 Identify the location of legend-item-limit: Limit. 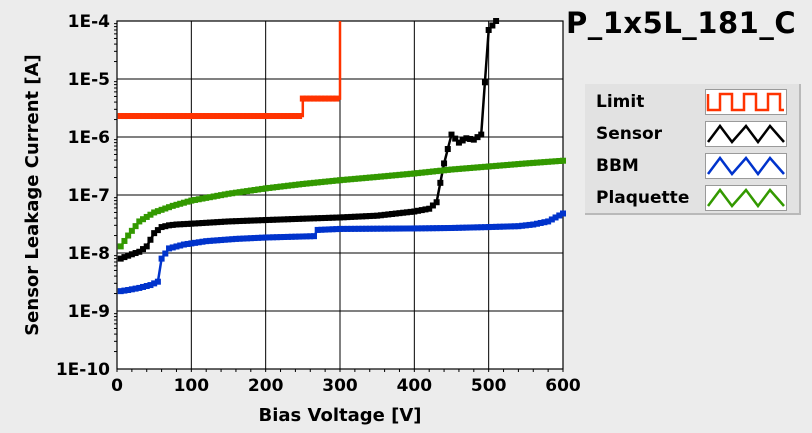
(692, 102).